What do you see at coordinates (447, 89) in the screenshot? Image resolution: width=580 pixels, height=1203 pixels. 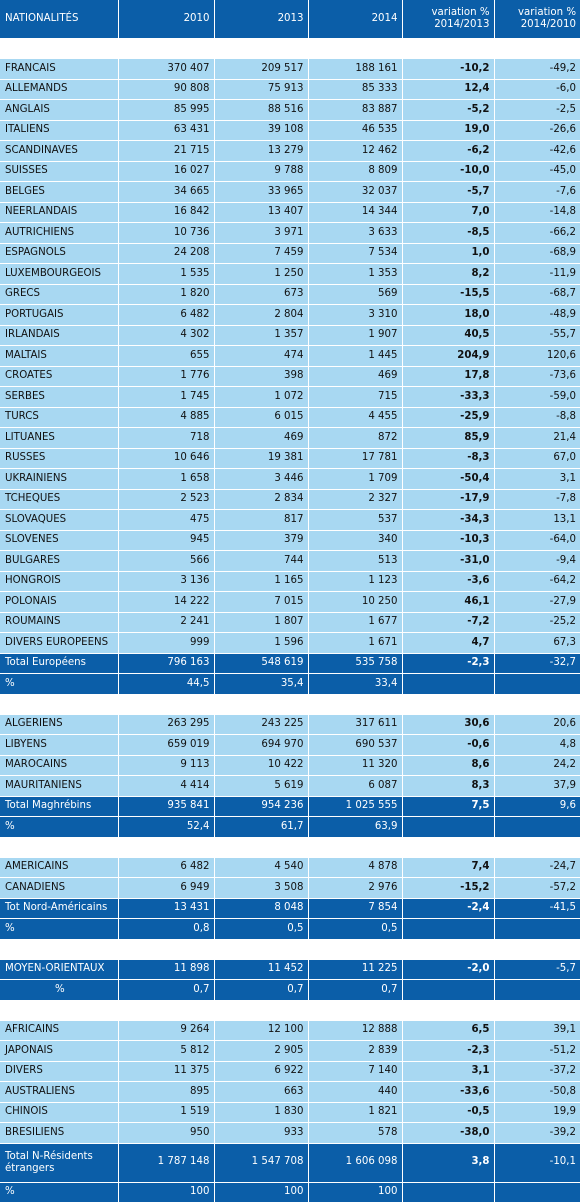 I see `variation-2014-2013-cell: 12,4` at bounding box center [447, 89].